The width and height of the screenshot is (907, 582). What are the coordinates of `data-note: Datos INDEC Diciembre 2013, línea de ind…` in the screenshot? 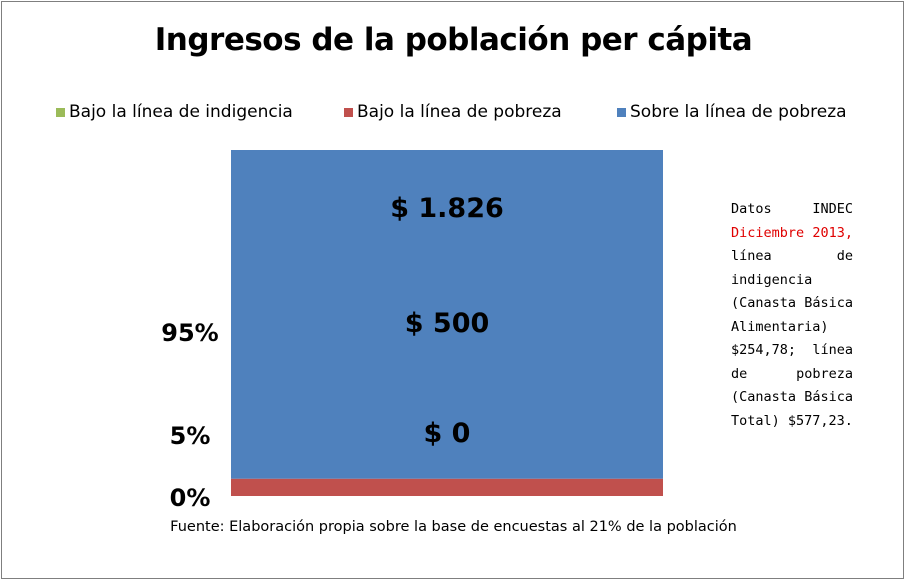 It's located at (792, 315).